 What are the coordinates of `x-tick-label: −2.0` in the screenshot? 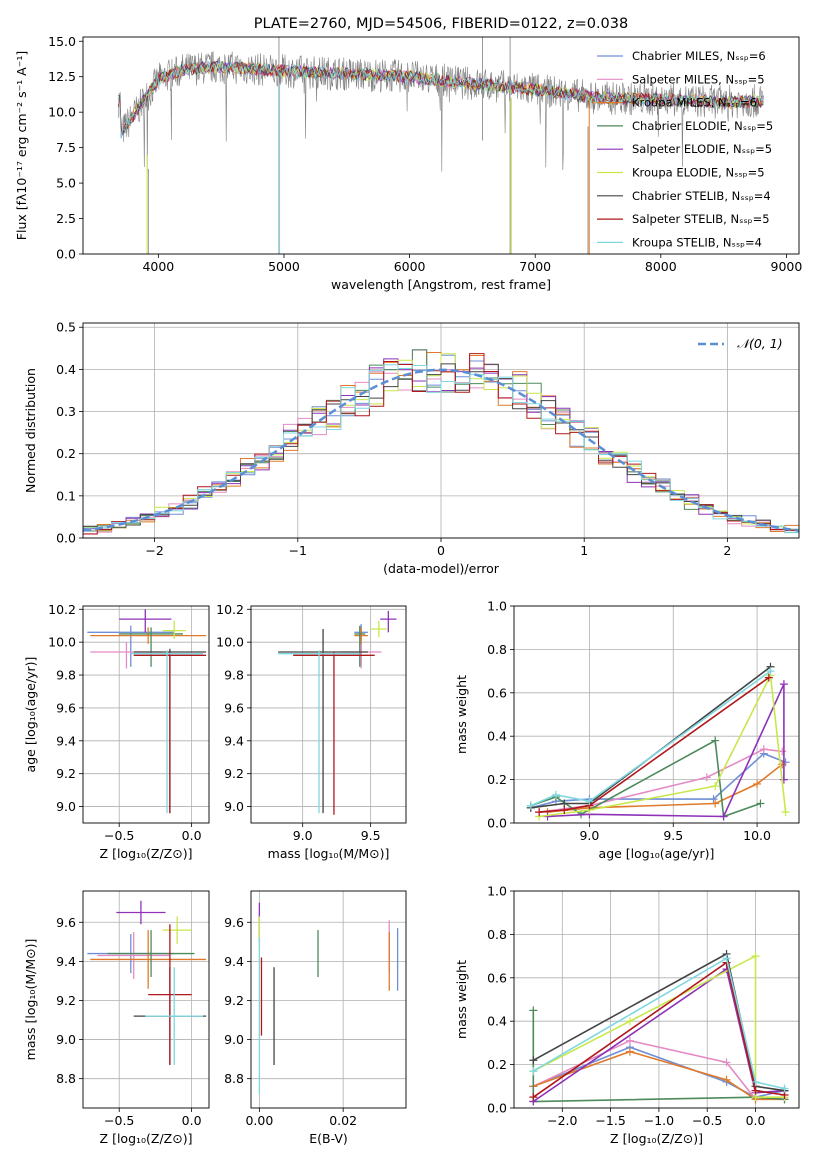 It's located at (562, 1120).